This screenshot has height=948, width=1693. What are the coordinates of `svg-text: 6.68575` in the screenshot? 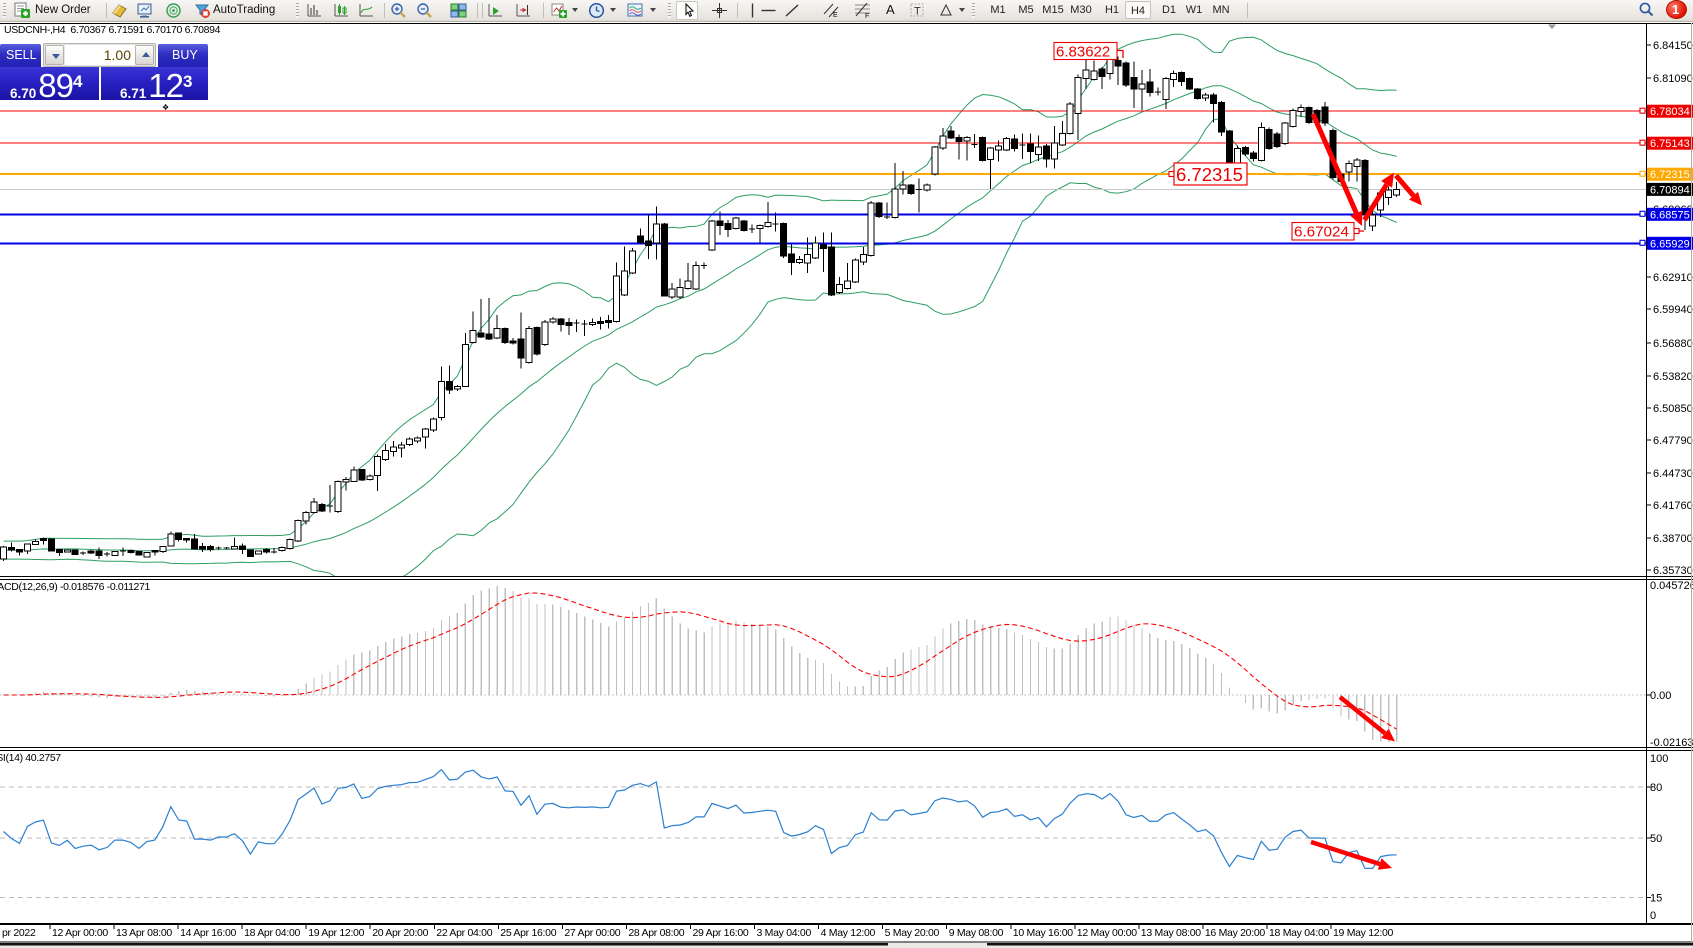 It's located at (1670, 215).